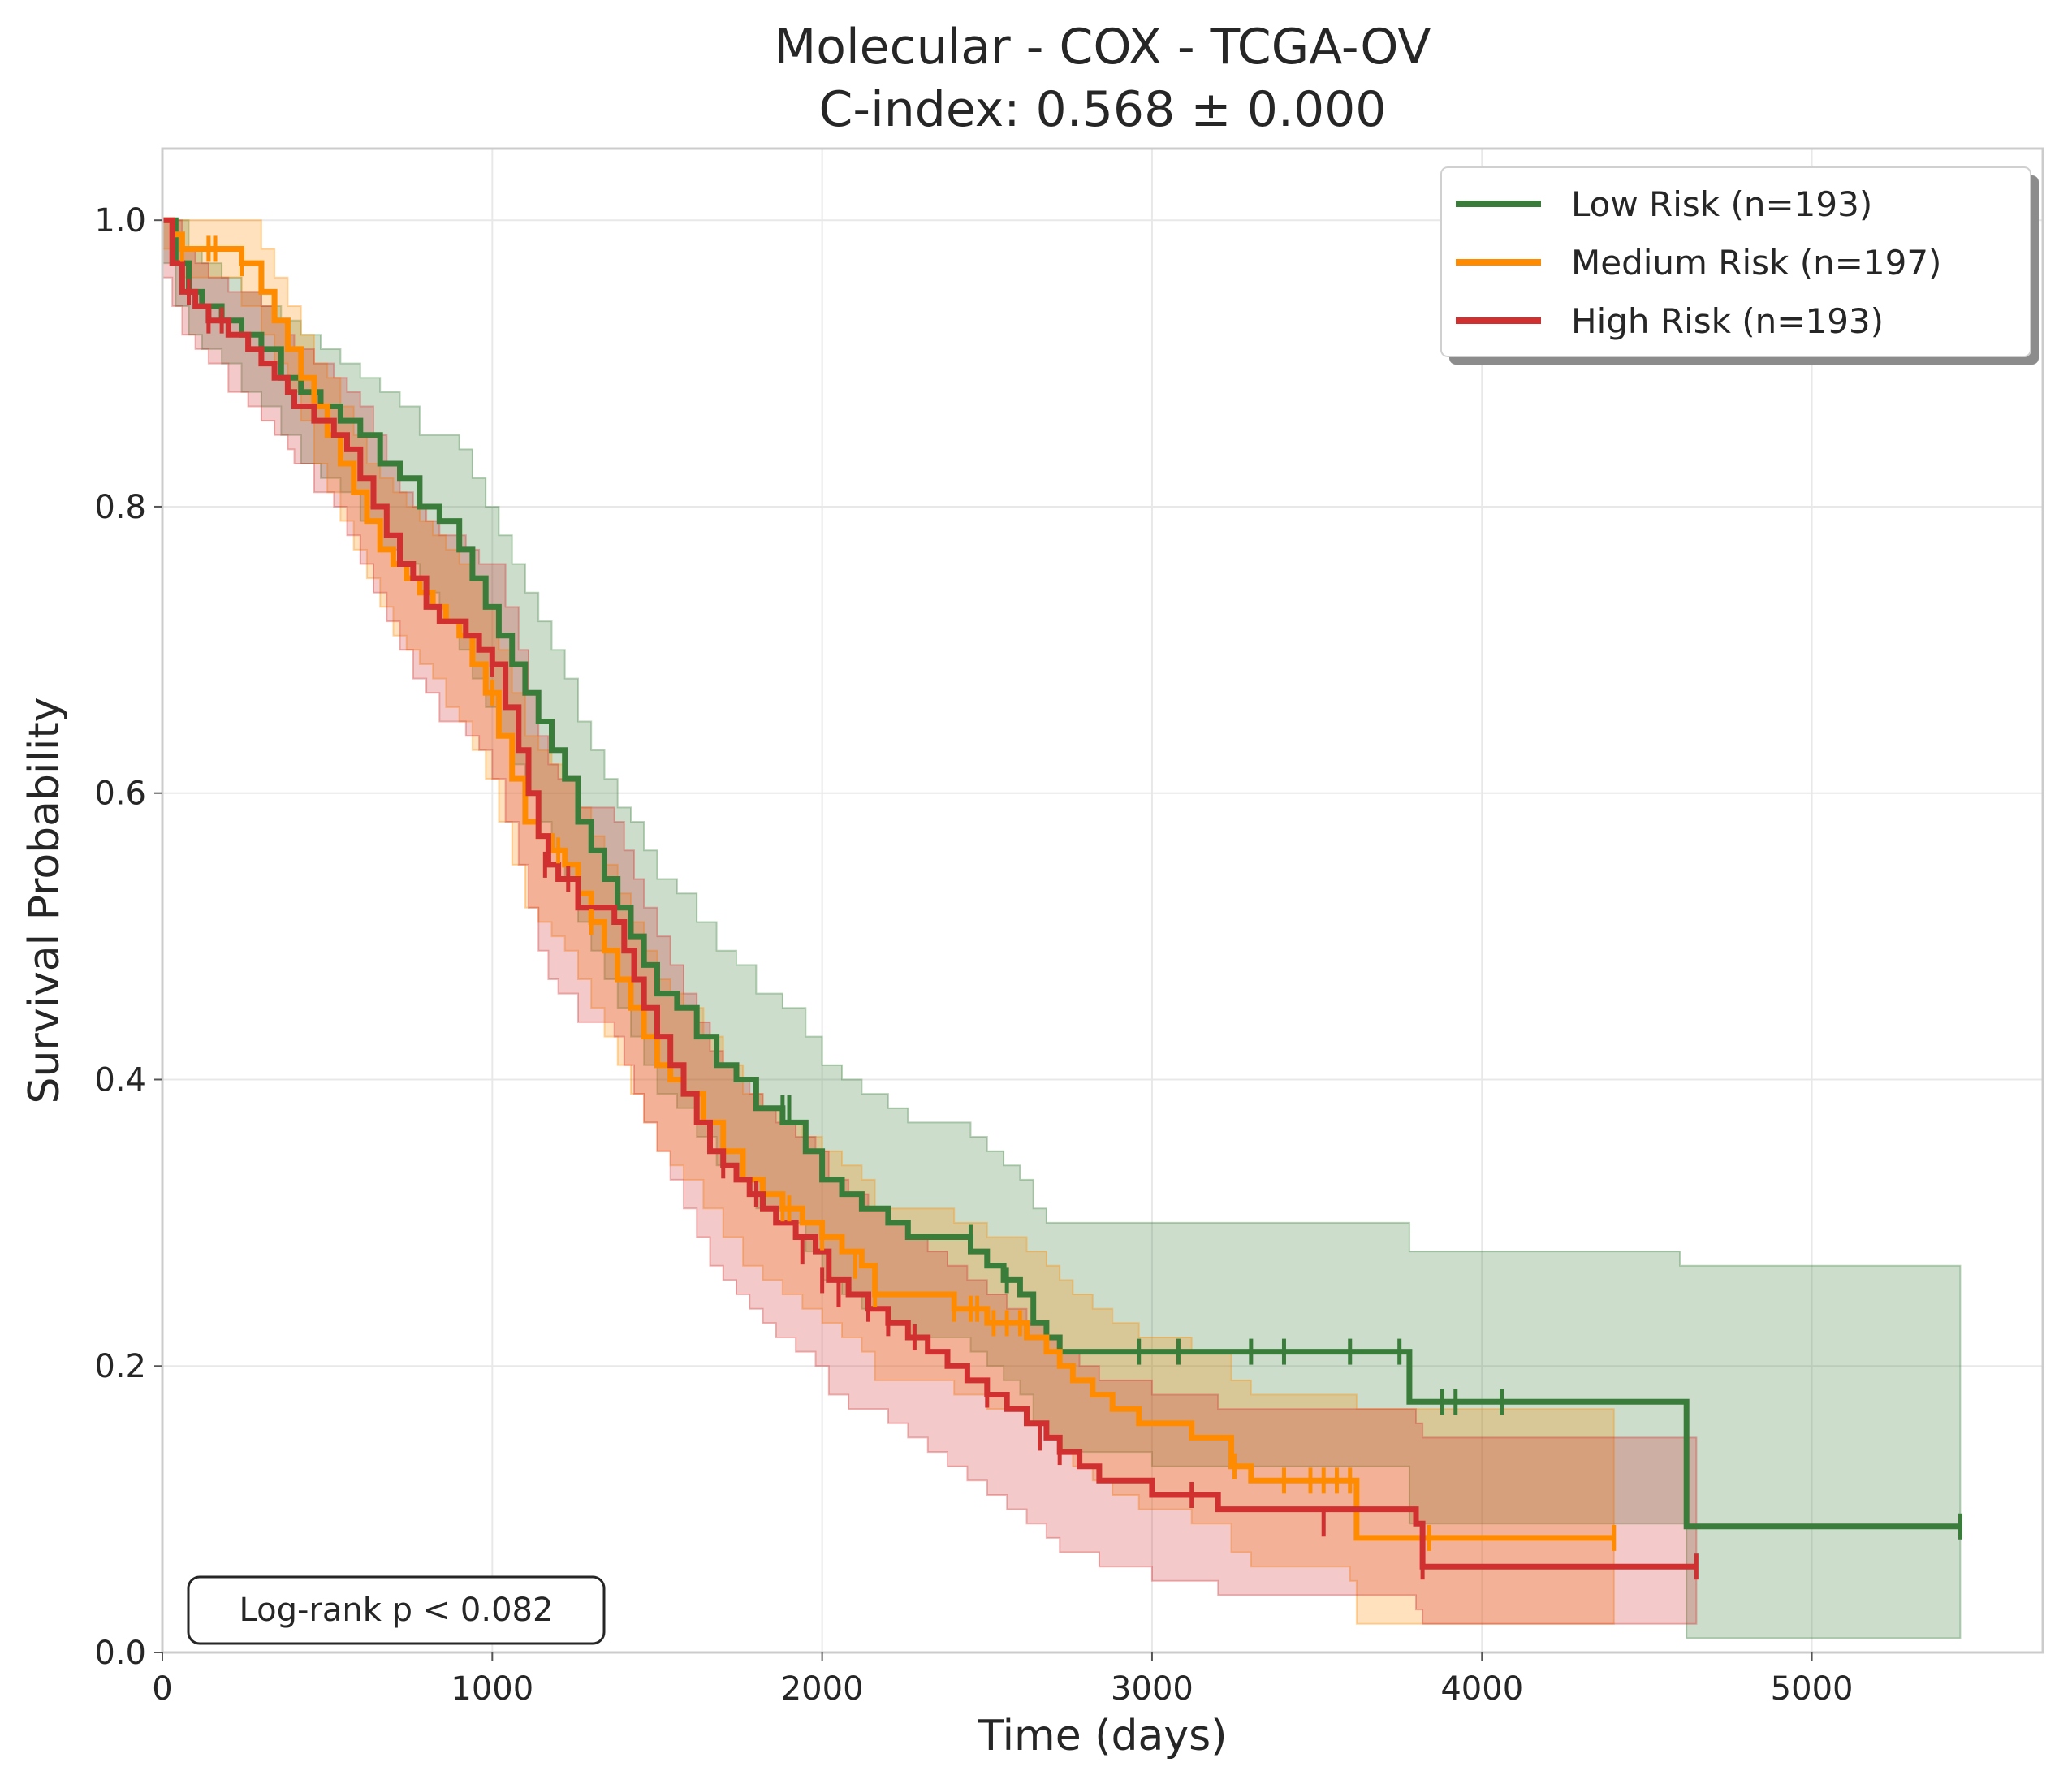 Image resolution: width=2072 pixels, height=1784 pixels. I want to click on x-tick-label: 1000, so click(492, 1689).